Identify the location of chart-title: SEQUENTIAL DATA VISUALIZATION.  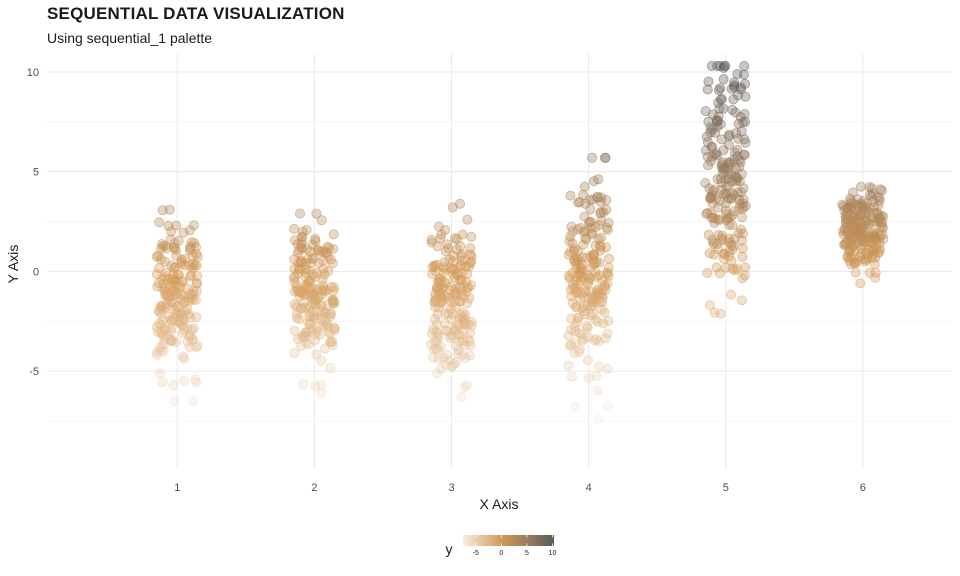
(196, 13).